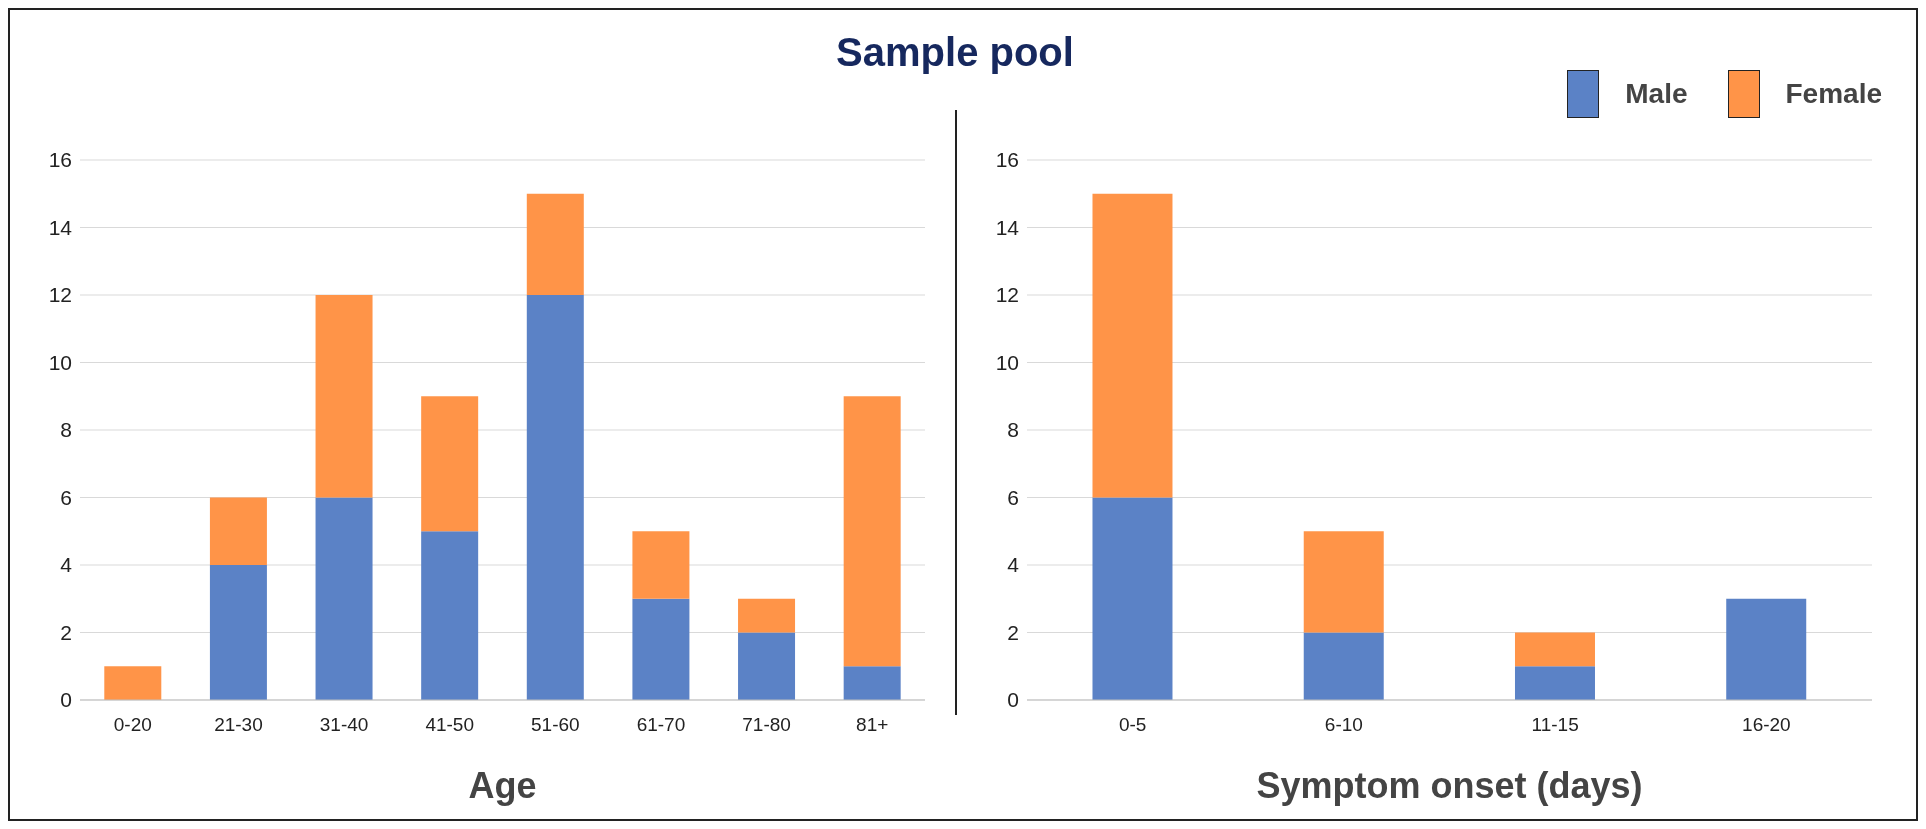  I want to click on x-tick-label: 41-50, so click(449, 725).